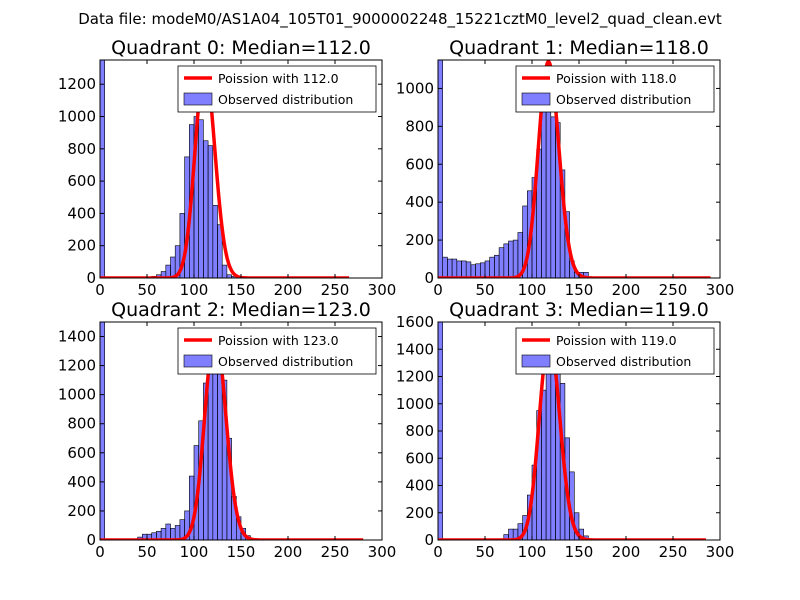 The image size is (800, 600). I want to click on quadrant-3-title: Quadrant 3: Median=119.0, so click(579, 310).